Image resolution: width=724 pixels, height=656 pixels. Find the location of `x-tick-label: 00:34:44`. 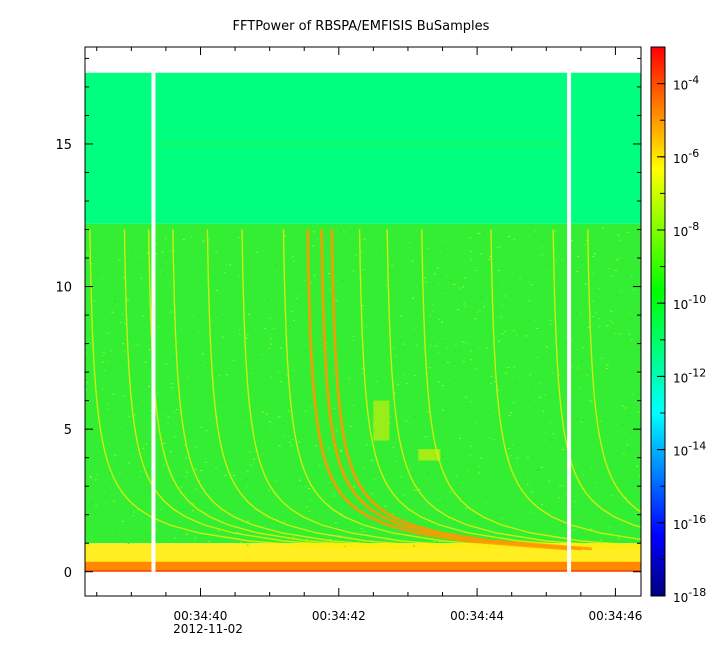

x-tick-label: 00:34:44 is located at coordinates (477, 616).